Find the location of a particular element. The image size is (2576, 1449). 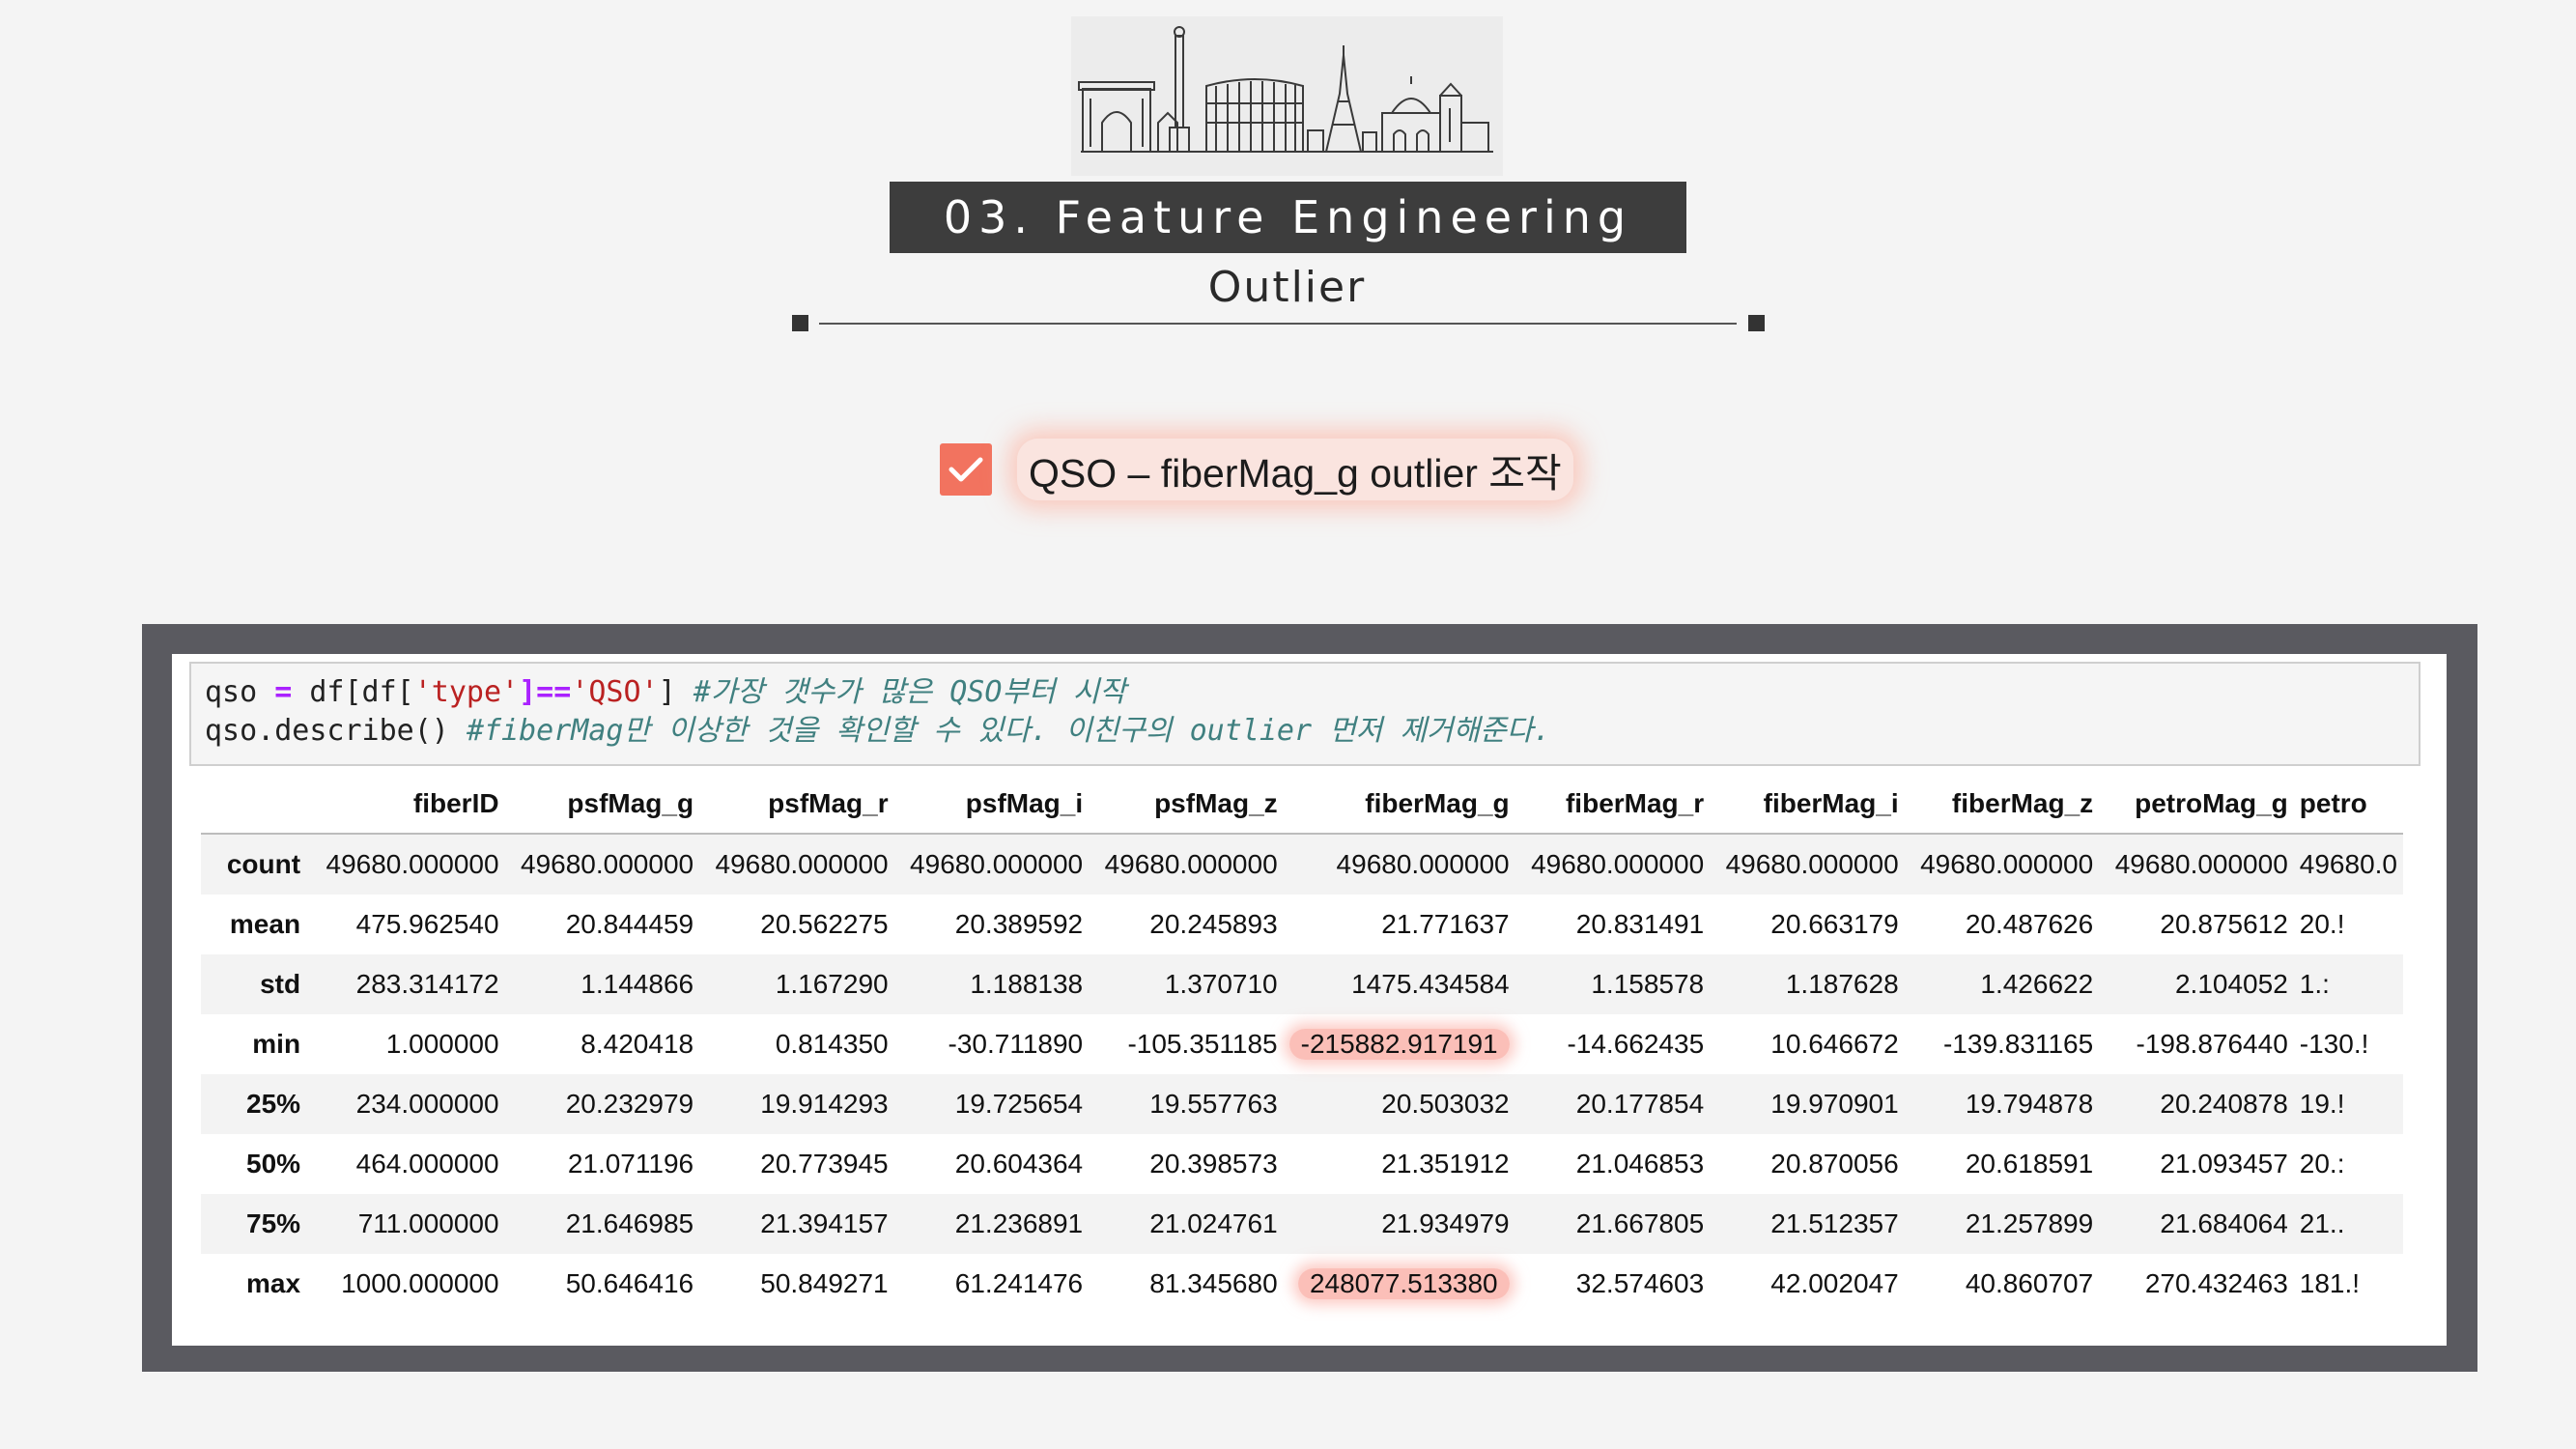

table-cell: -130.! is located at coordinates (2334, 1044).